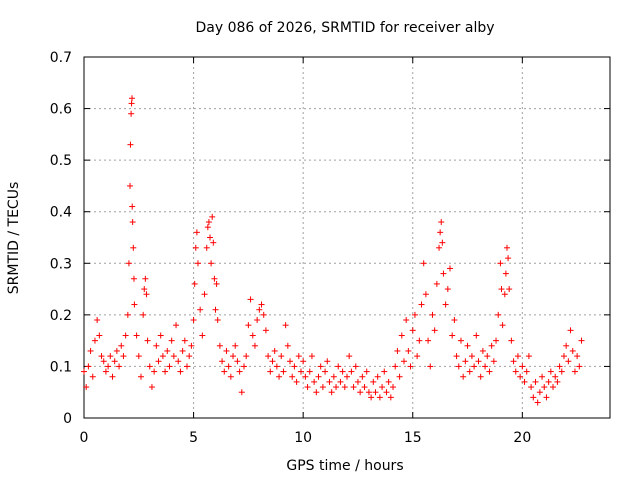 The width and height of the screenshot is (640, 480). Describe the element at coordinates (84, 438) in the screenshot. I see `x-tick-label: 0` at that location.